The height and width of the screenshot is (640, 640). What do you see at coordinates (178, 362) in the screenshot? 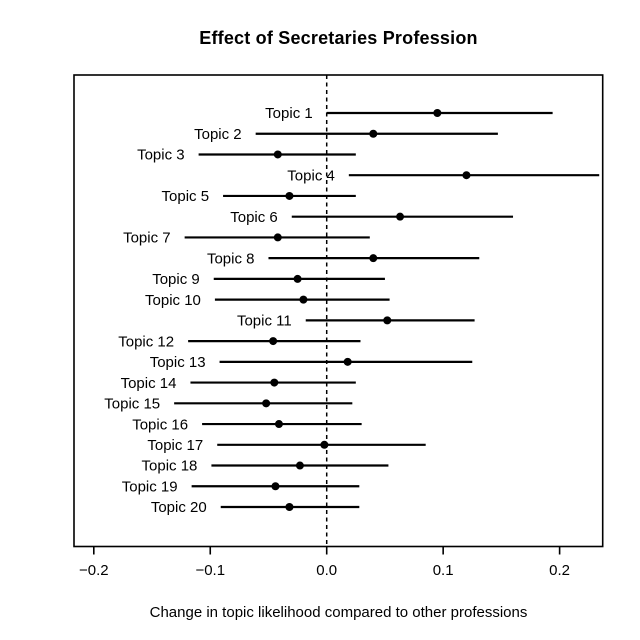
I see `topic-label: Topic 13` at bounding box center [178, 362].